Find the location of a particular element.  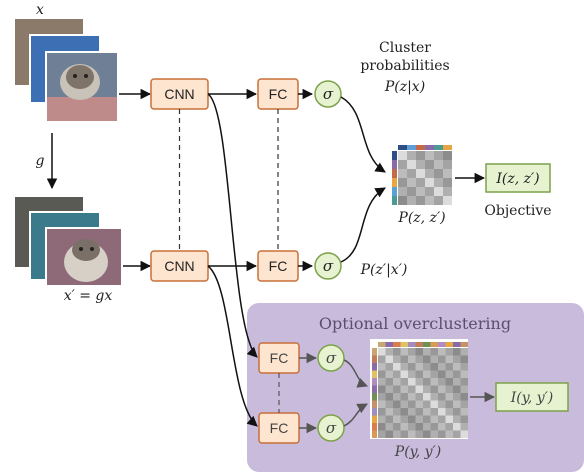

sigma-node-top is located at coordinates (328, 94).